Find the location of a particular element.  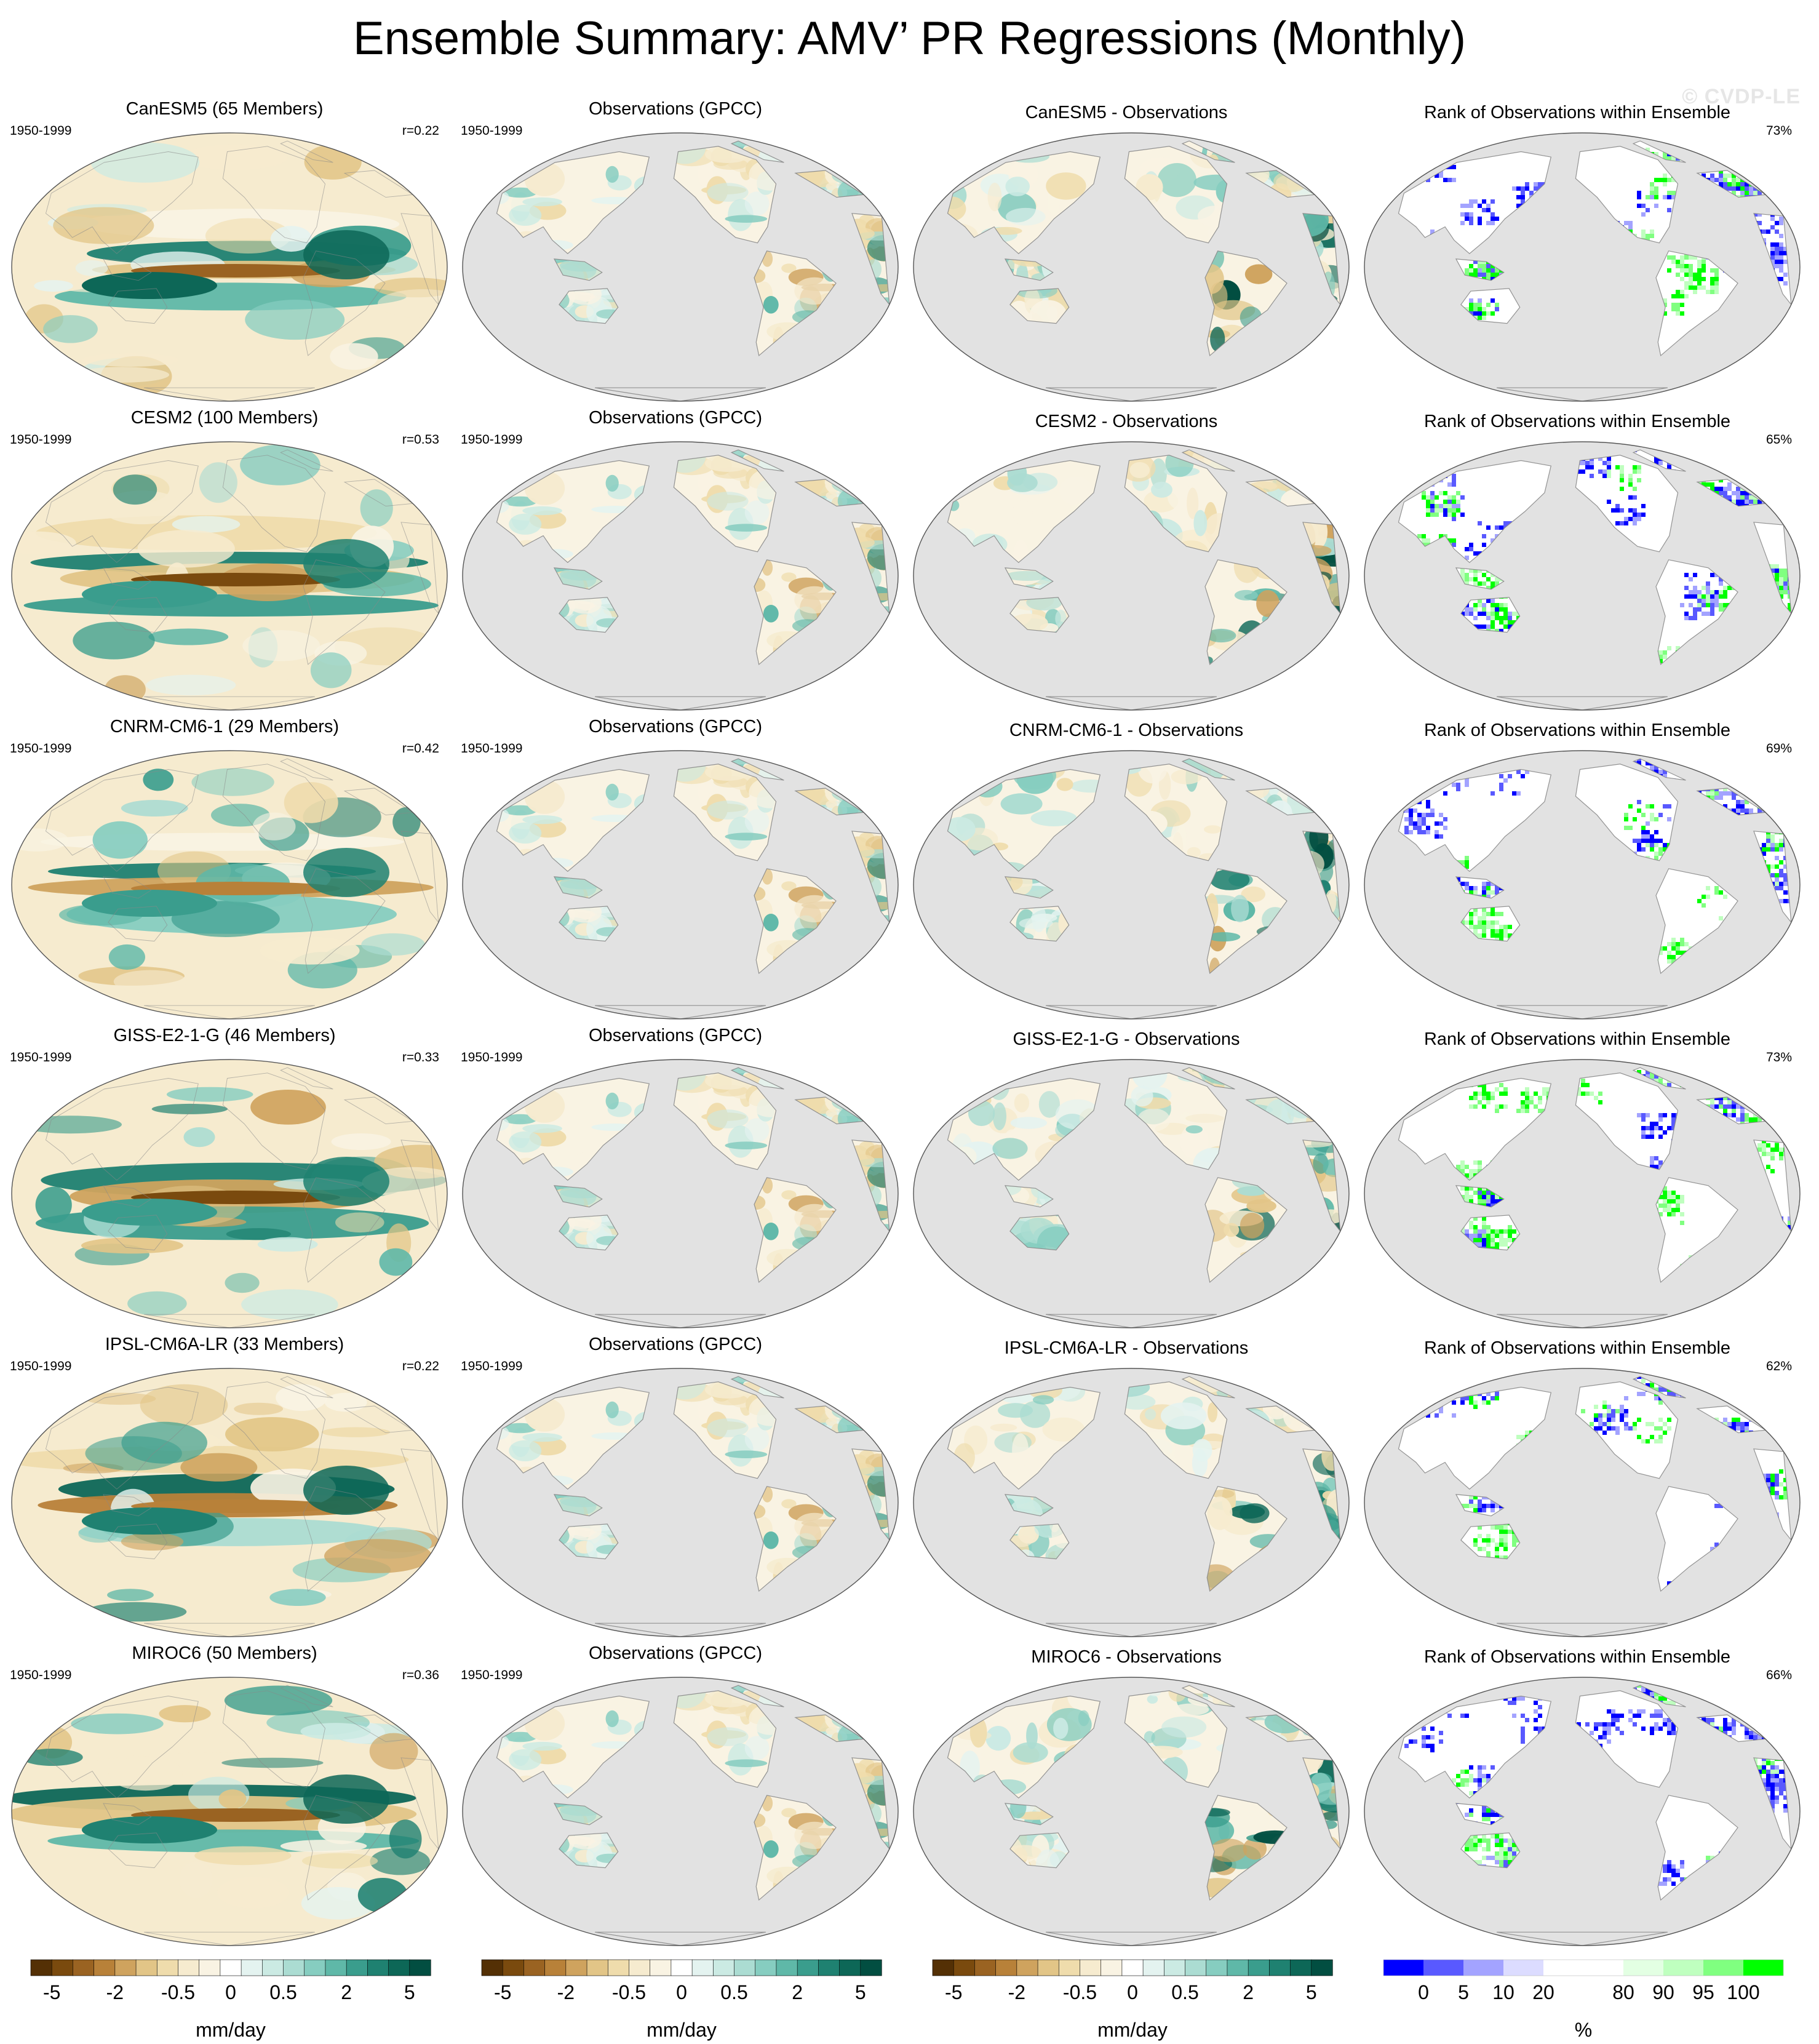

rank-panel: Rank of Observations within Ensemble 66% is located at coordinates (1577, 1796).